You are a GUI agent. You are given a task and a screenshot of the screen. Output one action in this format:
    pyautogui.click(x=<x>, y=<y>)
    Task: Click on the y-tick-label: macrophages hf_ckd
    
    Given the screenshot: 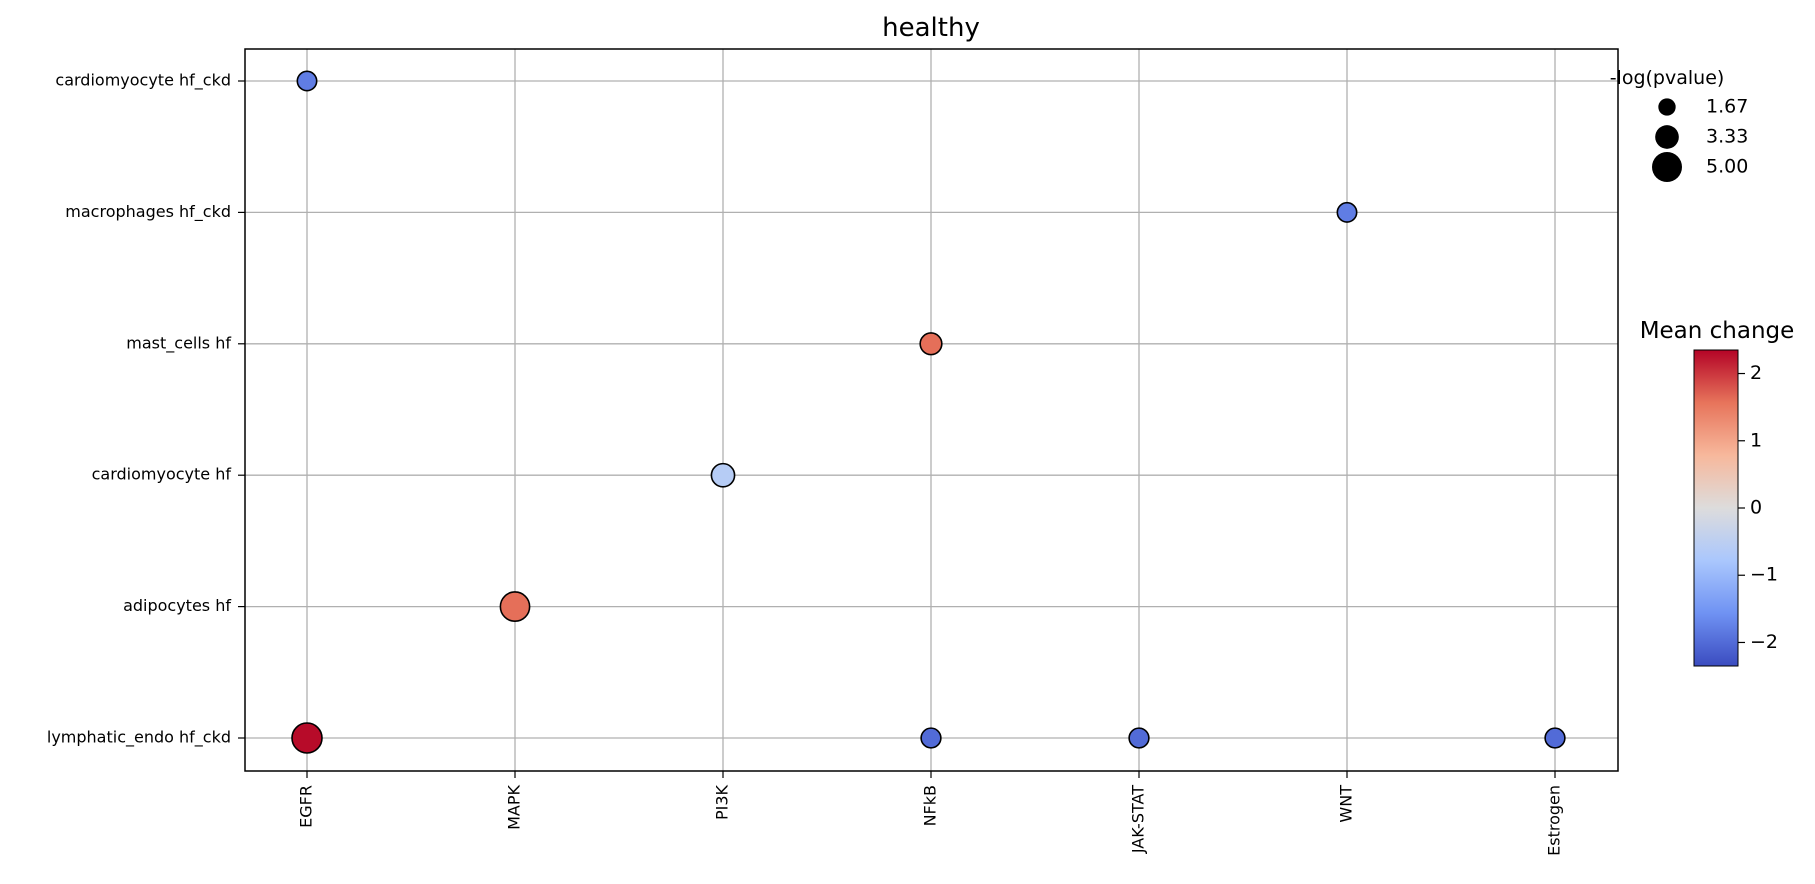 What is the action you would take?
    pyautogui.click(x=148, y=212)
    